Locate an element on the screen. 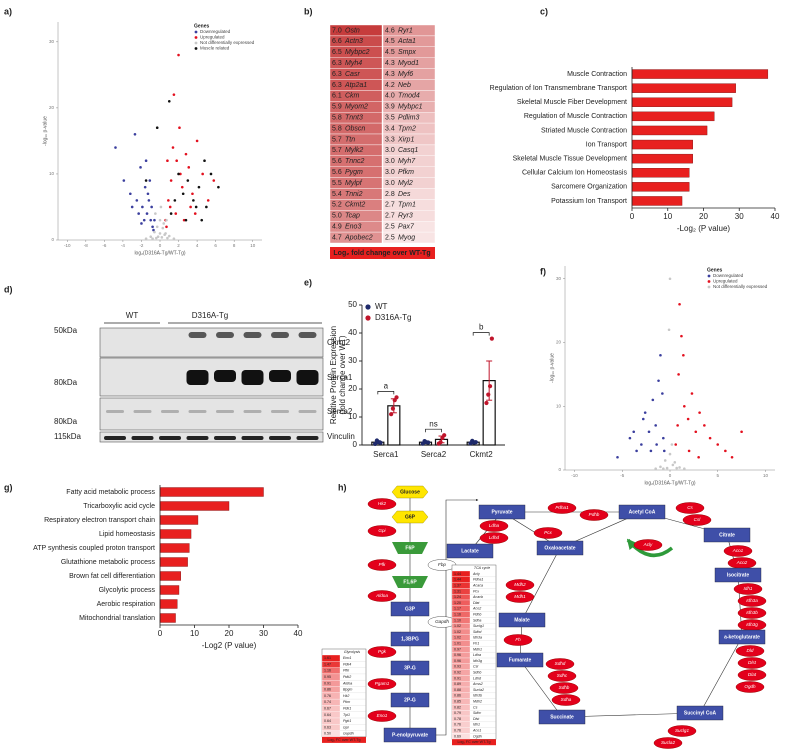 This screenshot has height=754, width=800. table-gene: Pcx is located at coordinates (476, 591).